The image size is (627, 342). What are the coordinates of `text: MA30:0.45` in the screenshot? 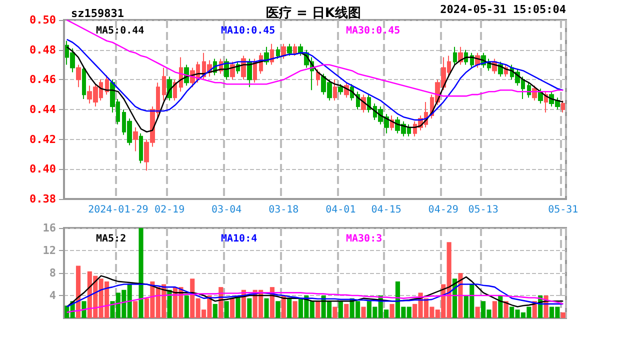 It's located at (373, 31).